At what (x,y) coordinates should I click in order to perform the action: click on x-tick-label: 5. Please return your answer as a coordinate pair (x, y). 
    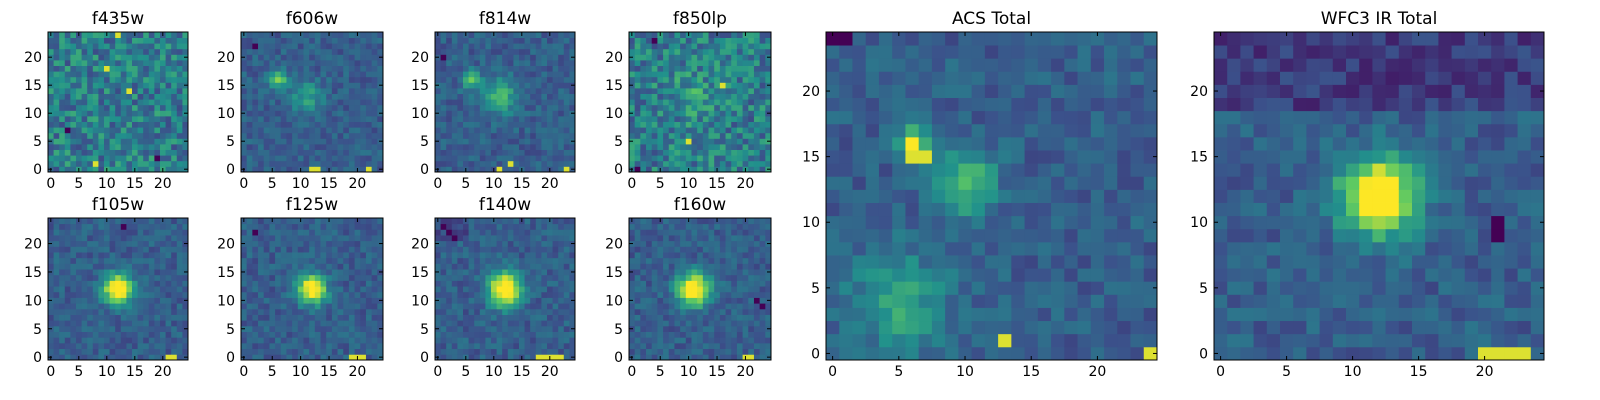
    Looking at the image, I should click on (272, 372).